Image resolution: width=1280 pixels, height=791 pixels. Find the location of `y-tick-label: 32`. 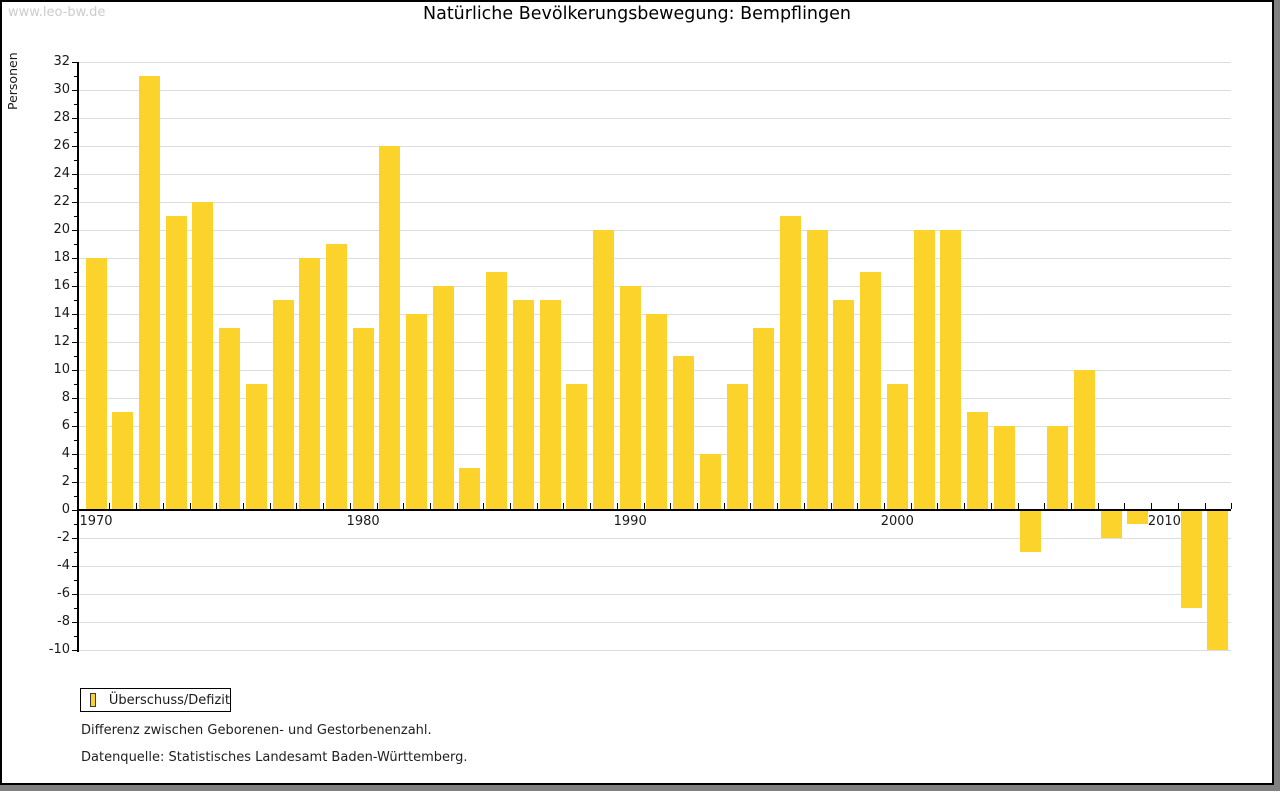

y-tick-label: 32 is located at coordinates (61, 61).